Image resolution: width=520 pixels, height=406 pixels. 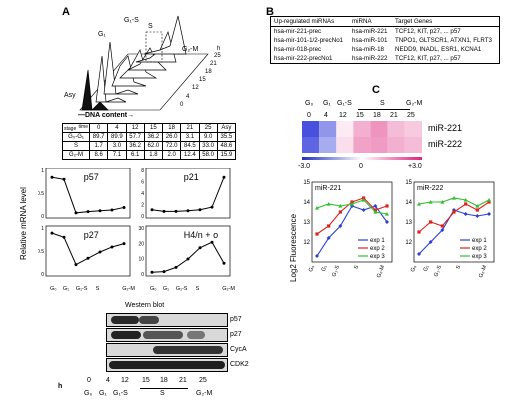 I want to click on hist-tick-18: 18, so click(x=208, y=72).